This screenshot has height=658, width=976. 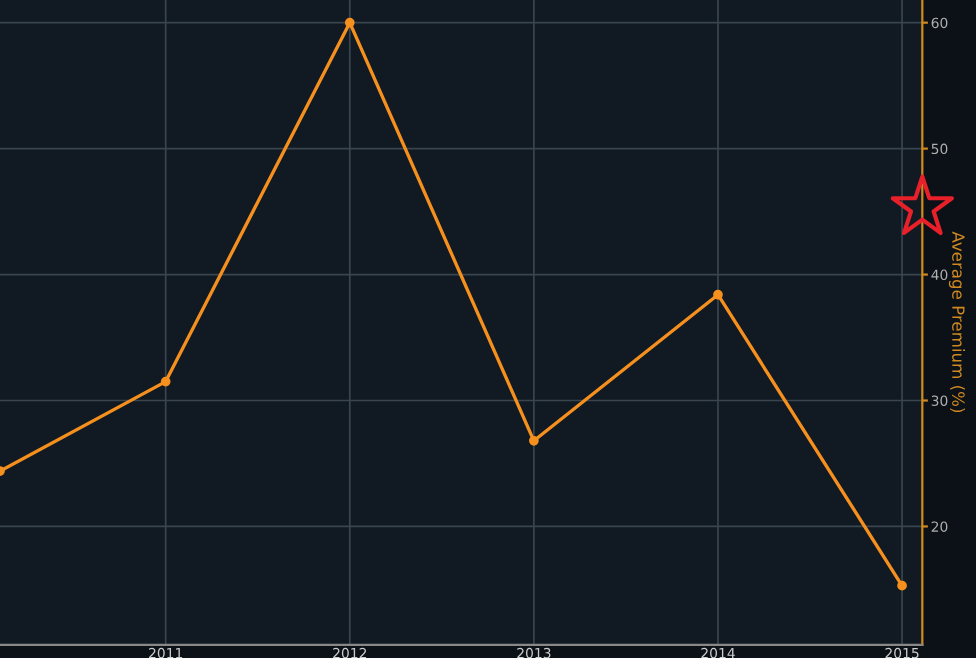 I want to click on y-axis-title: Average Premium (%), so click(x=956, y=321).